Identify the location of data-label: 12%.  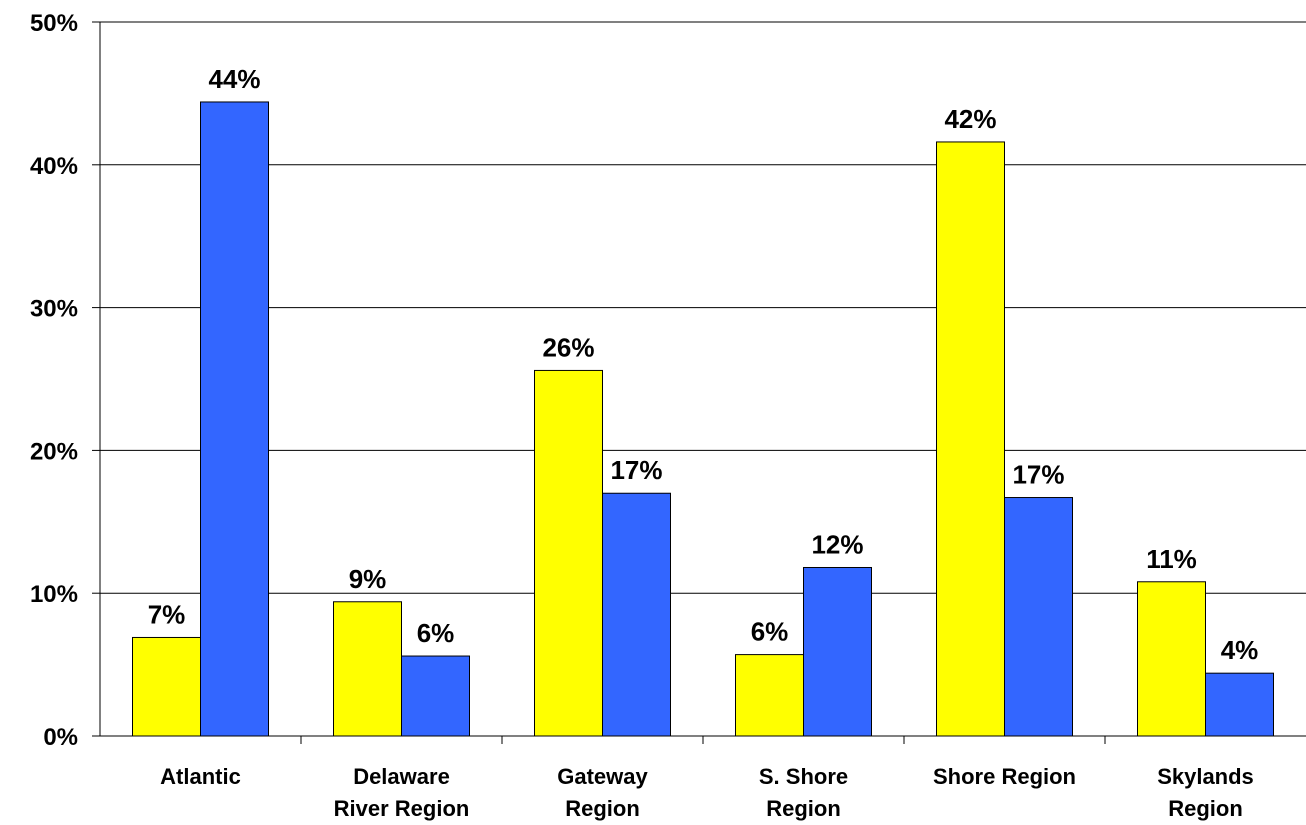
(837, 544).